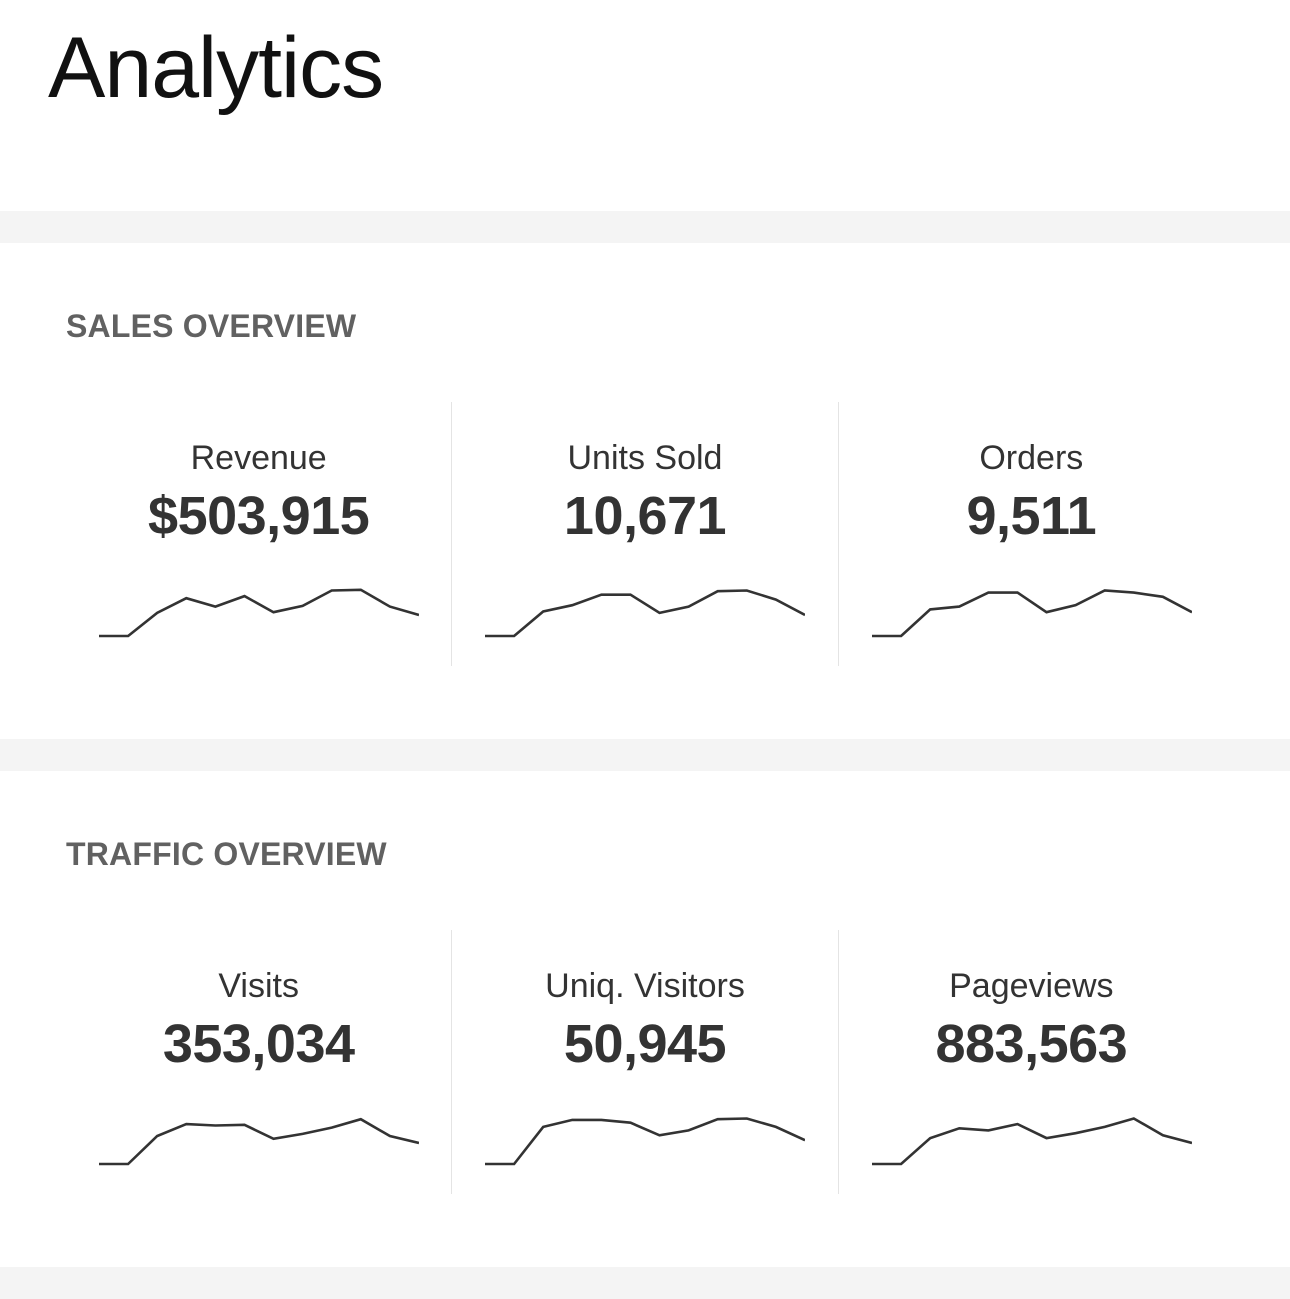 Image resolution: width=1290 pixels, height=1299 pixels. I want to click on metric-value: 50,945, so click(645, 1044).